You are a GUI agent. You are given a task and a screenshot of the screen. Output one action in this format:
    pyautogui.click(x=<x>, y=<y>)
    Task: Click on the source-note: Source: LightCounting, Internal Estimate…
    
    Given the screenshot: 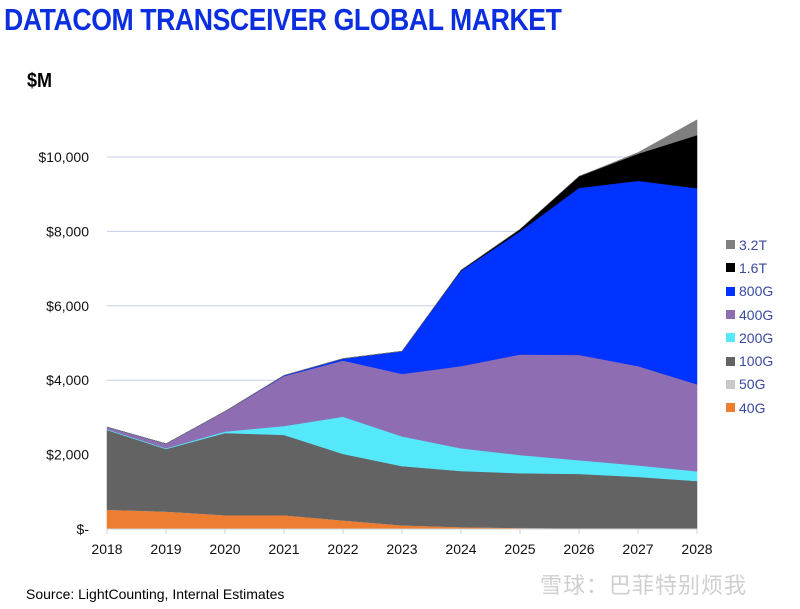 What is the action you would take?
    pyautogui.click(x=155, y=594)
    